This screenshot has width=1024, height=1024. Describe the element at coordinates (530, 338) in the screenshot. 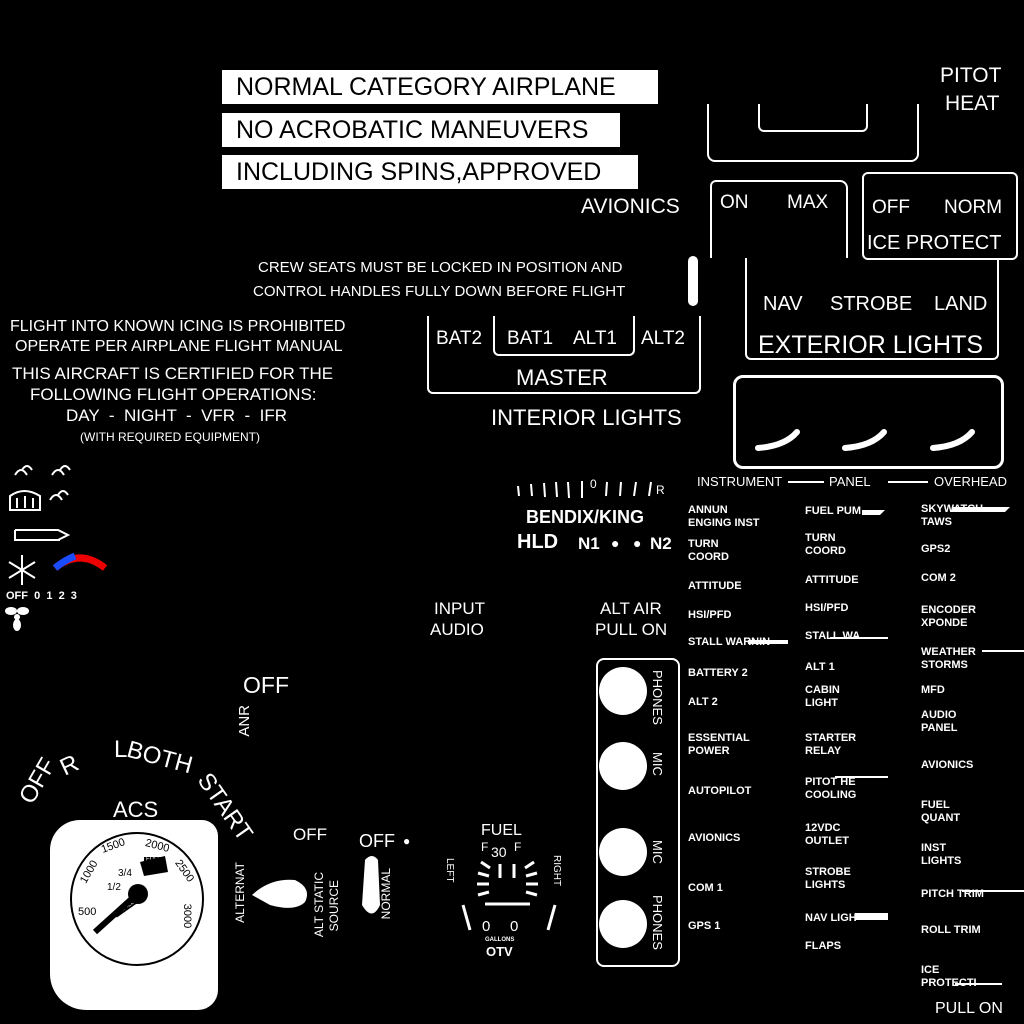

I see `bat1-switch: BAT1` at that location.